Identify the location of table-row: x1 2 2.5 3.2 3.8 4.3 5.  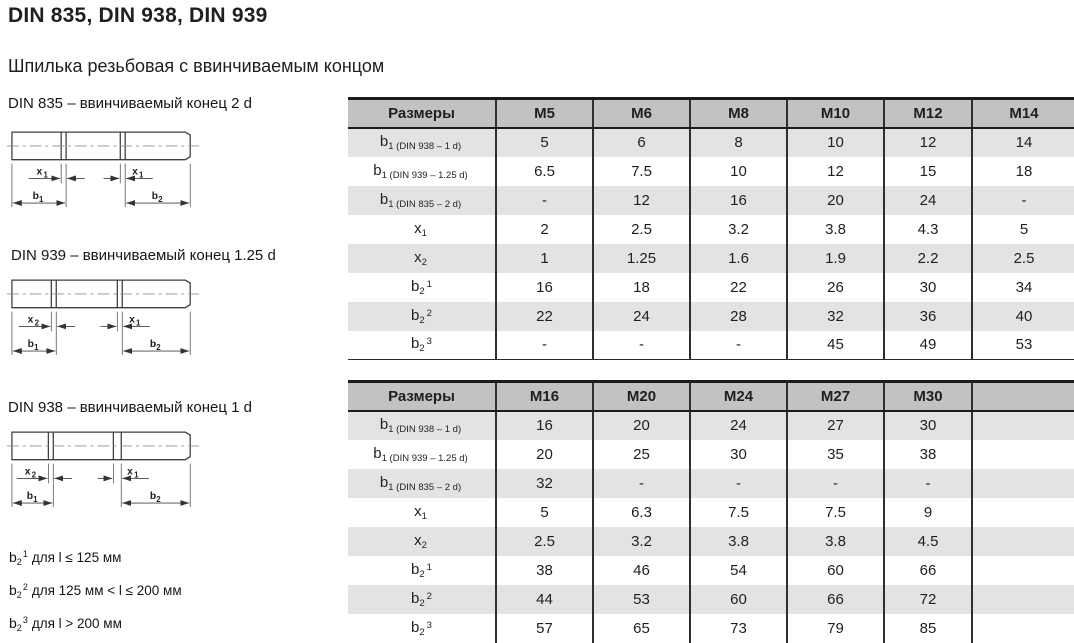
(711, 229).